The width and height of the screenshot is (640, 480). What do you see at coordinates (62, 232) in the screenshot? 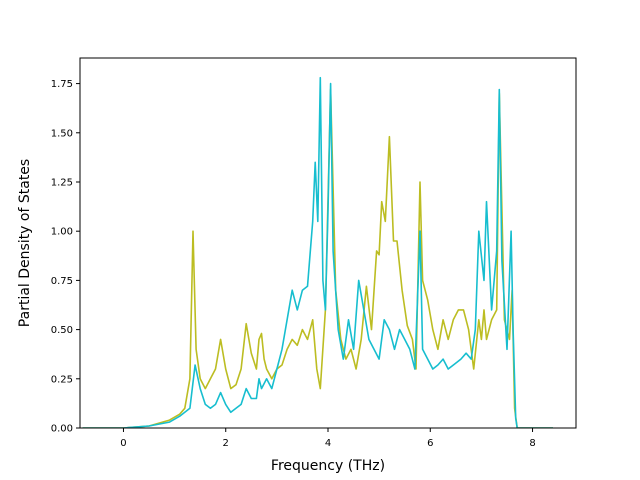
I see `y-tick-label: 1.00` at bounding box center [62, 232].